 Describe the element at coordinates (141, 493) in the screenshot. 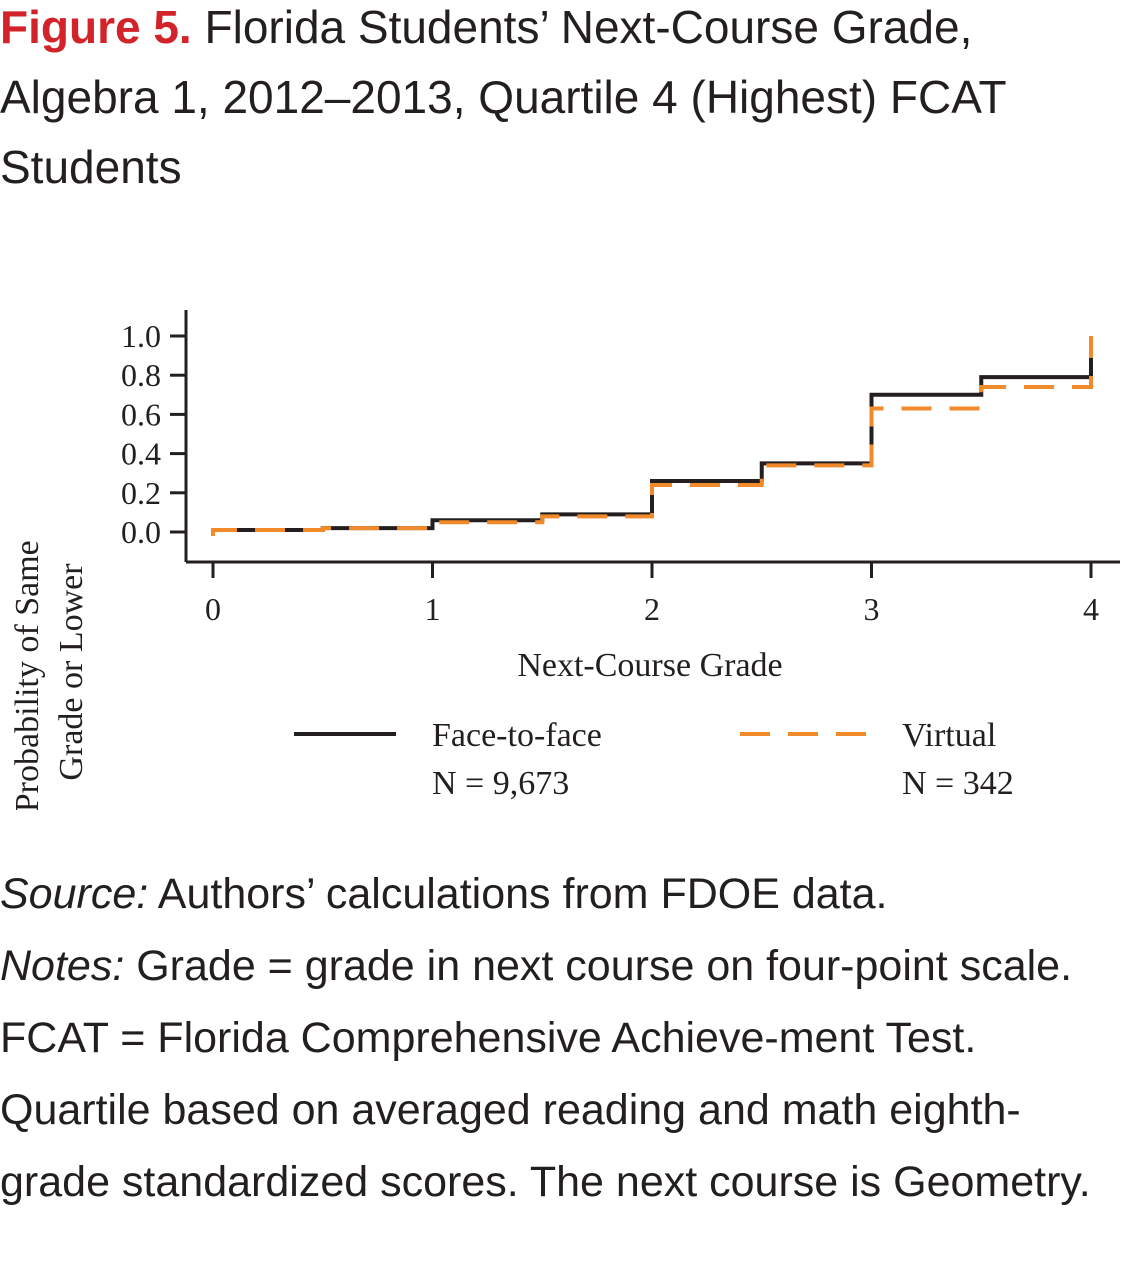

I see `y-tick-label: 0.2` at that location.